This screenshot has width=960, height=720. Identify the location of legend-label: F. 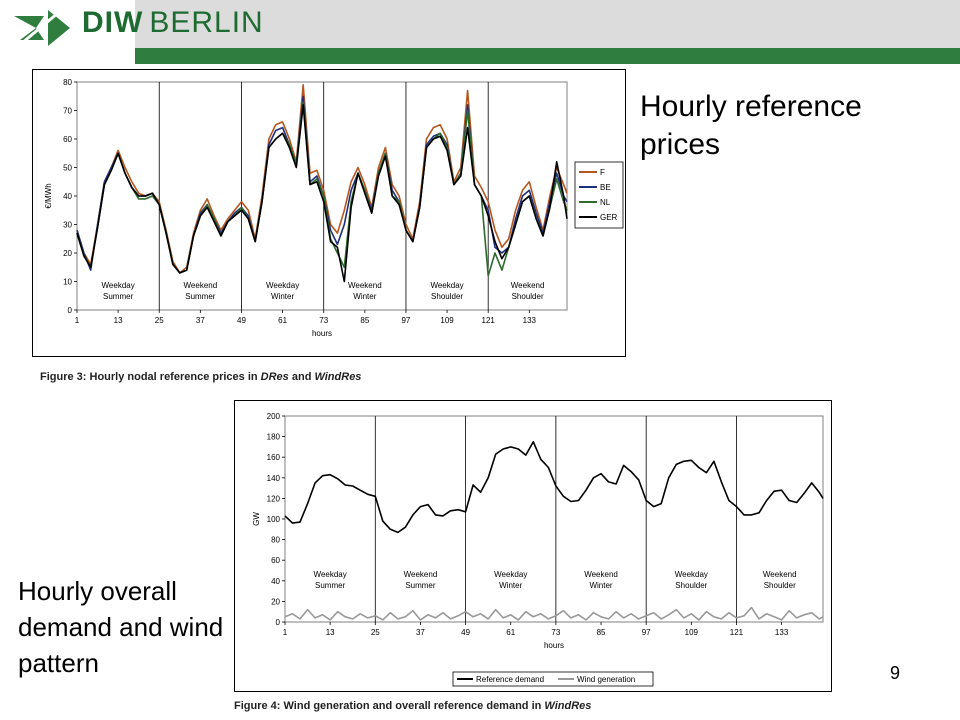
(602, 172).